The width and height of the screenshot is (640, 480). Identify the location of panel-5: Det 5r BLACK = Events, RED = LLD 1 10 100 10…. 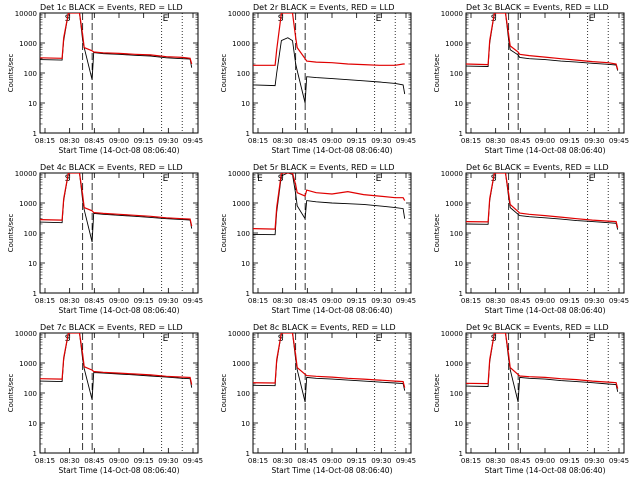
(318, 239).